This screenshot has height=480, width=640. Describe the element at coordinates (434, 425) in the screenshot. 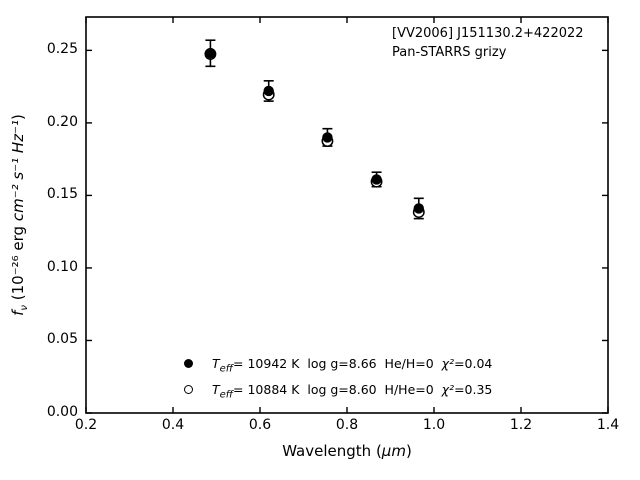

I see `x-tick-label: 1.0` at that location.